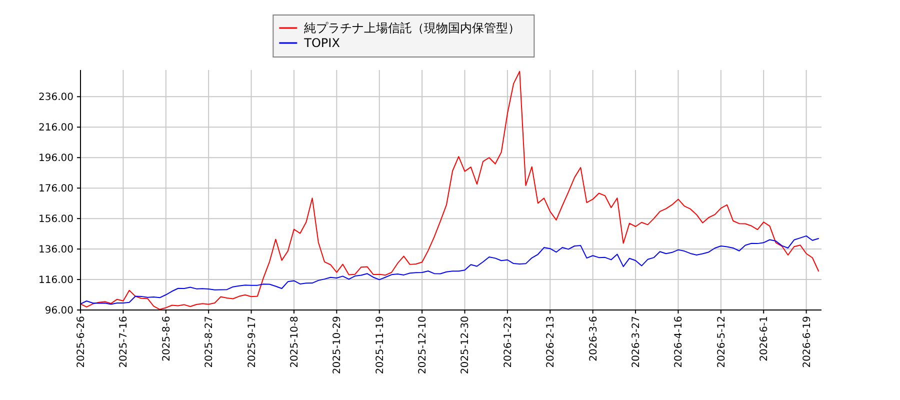  I want to click on x-tick-label: 2026-2-13, so click(551, 342).